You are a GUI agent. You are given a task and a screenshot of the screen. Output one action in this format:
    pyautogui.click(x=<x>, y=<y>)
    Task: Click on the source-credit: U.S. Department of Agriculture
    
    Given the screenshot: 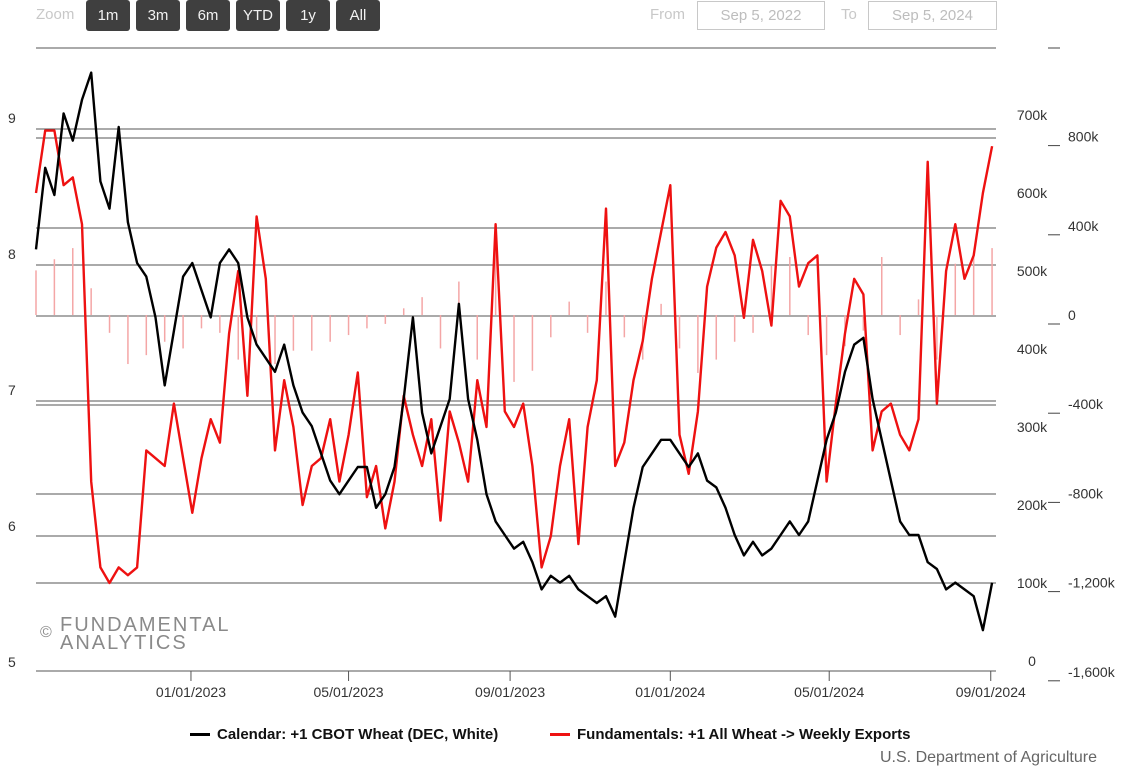 What is the action you would take?
    pyautogui.click(x=988, y=757)
    